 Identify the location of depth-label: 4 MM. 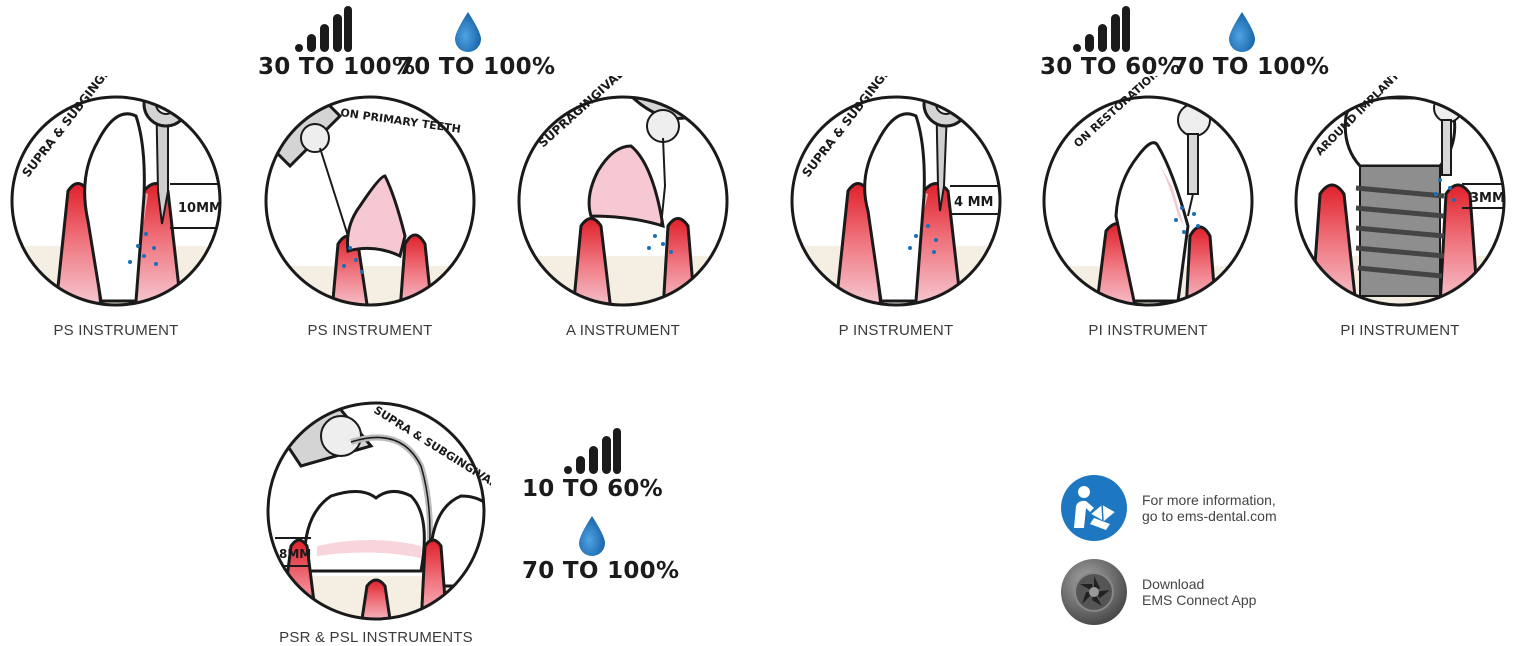
(973, 202).